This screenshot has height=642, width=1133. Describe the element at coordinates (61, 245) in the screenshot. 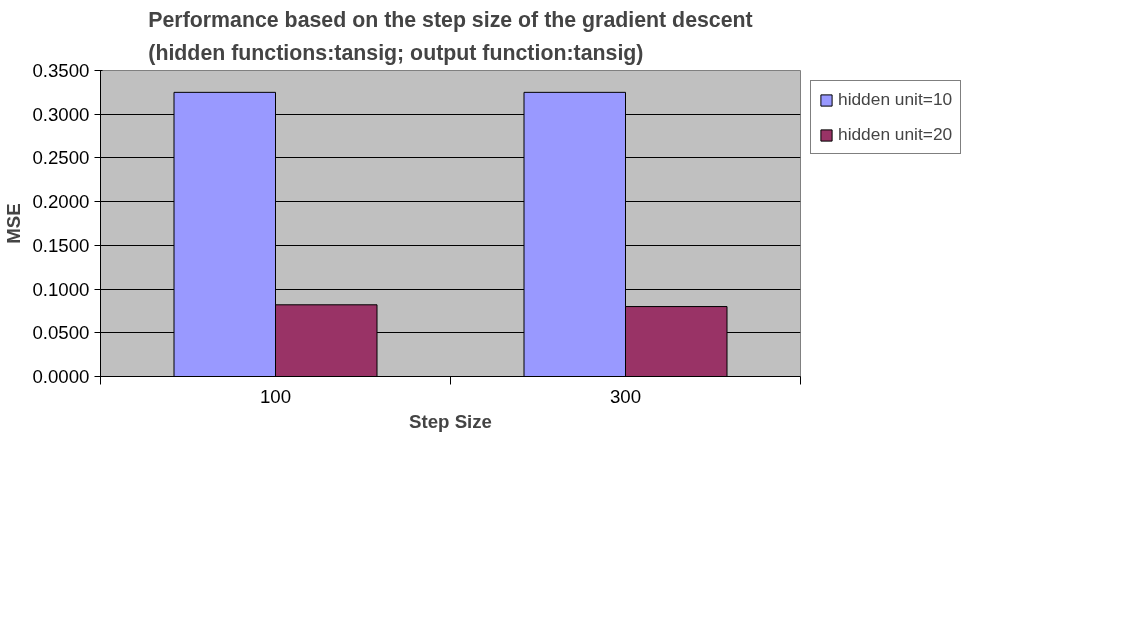

I see `y-tick-label: 0.1500` at that location.